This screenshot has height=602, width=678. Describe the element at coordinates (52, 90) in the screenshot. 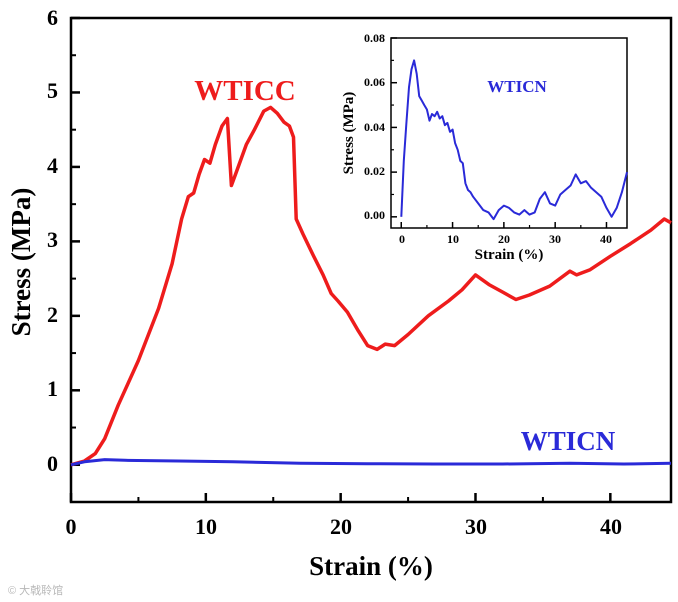

I see `main-ytick-label: 5` at that location.